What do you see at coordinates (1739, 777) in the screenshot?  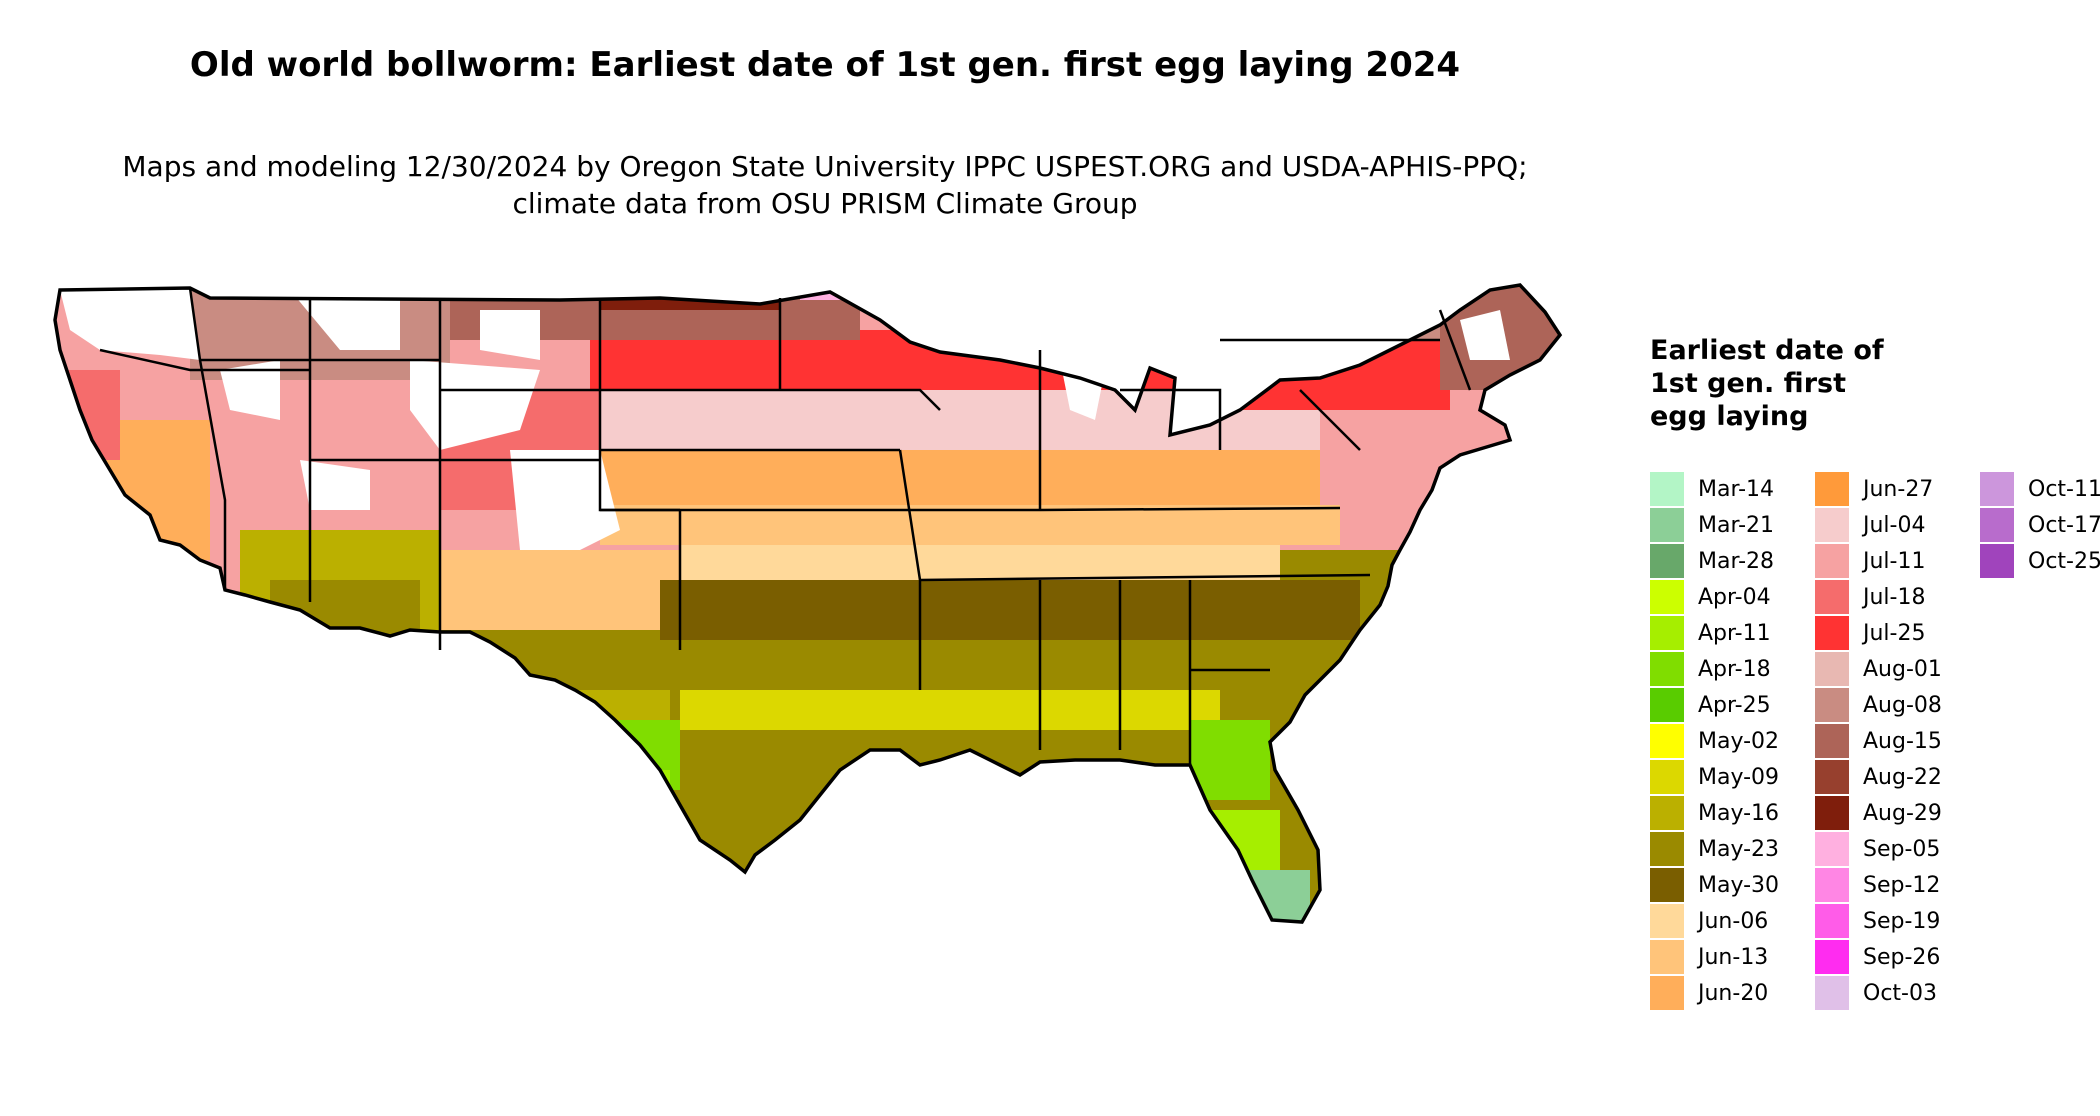 I see `legend-label: May-09` at bounding box center [1739, 777].